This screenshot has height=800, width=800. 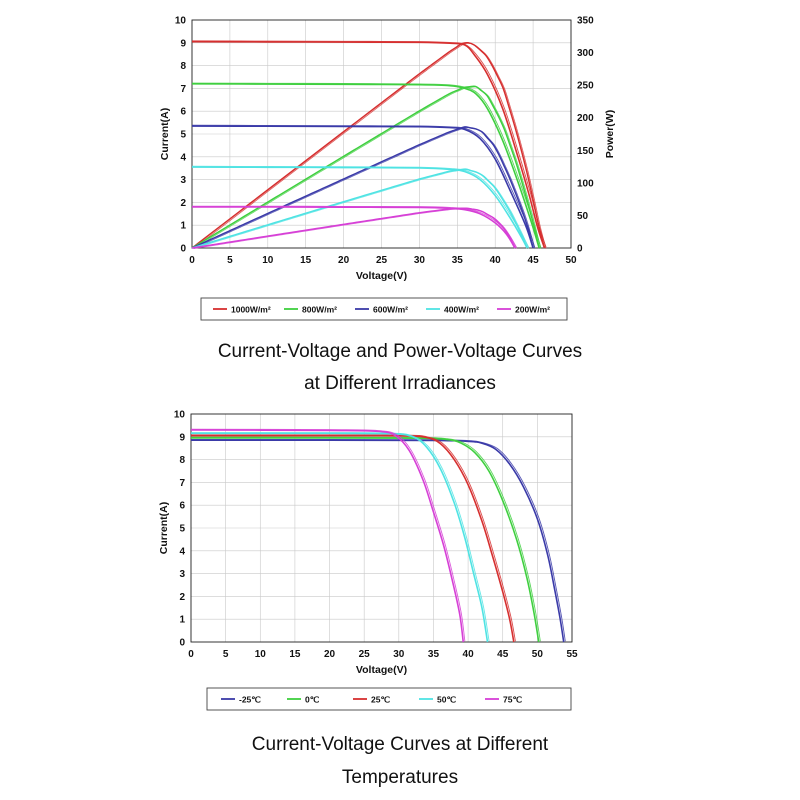 I want to click on chart2-legend-label: 75℃, so click(x=512, y=700).